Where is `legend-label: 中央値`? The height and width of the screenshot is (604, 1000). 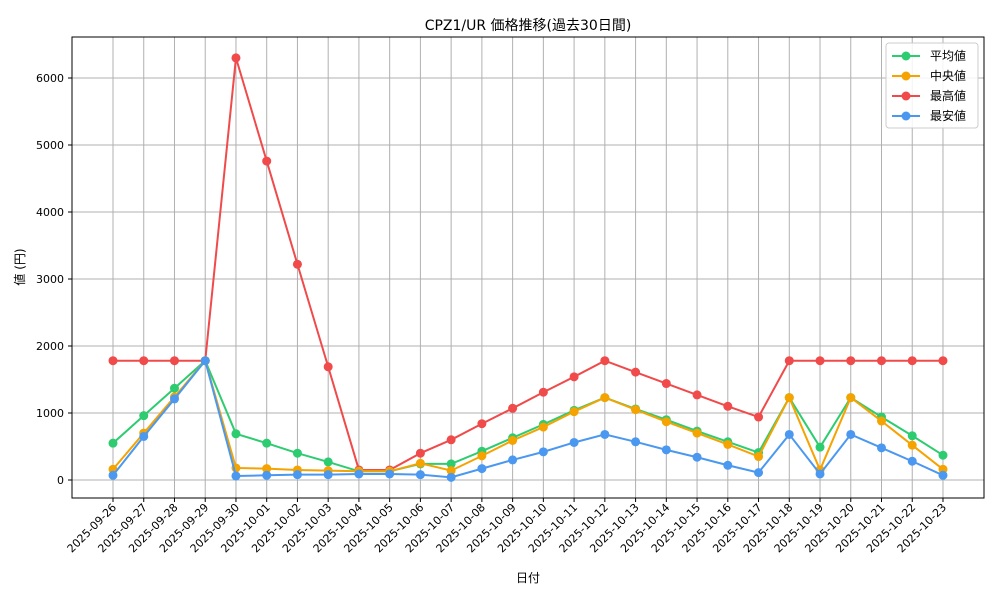
legend-label: 中央値 is located at coordinates (948, 75).